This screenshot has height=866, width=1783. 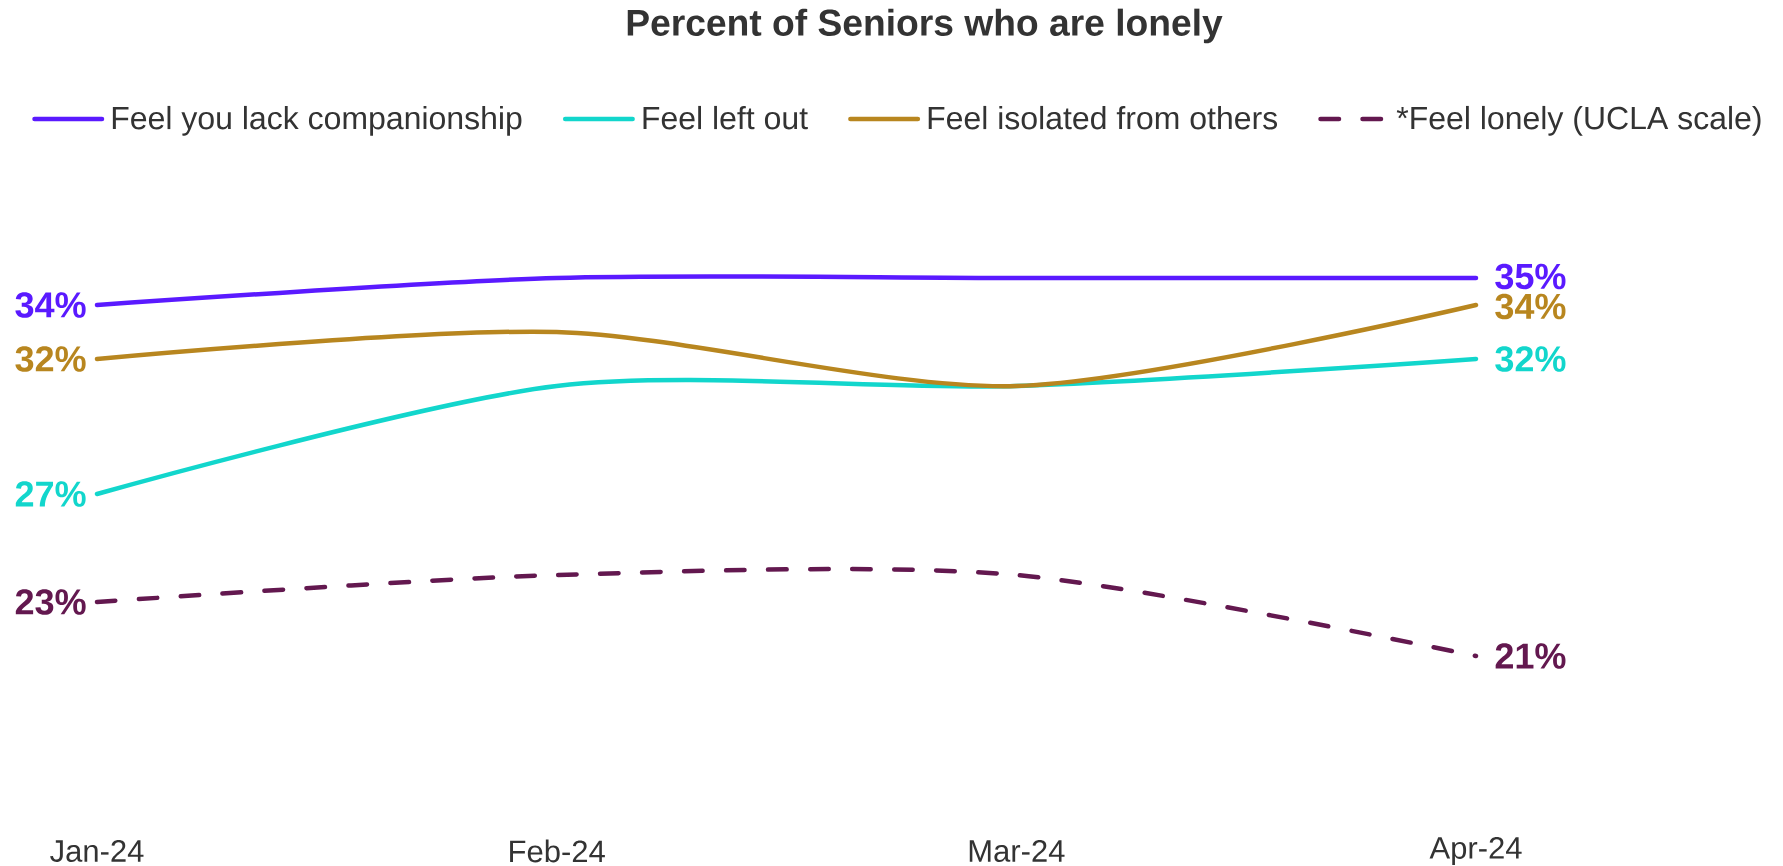 I want to click on x-tick-label: Feb-24, so click(x=557, y=851).